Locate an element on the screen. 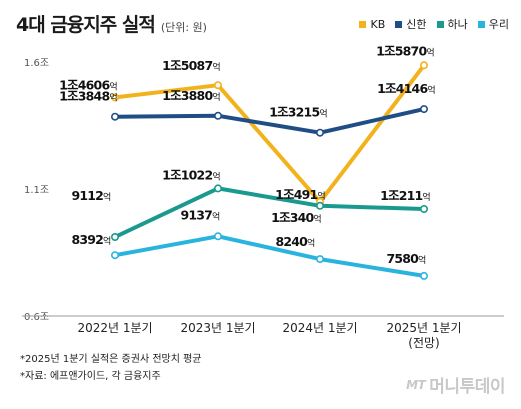 The width and height of the screenshot is (521, 409). data-label: 1조5087억 is located at coordinates (191, 65).